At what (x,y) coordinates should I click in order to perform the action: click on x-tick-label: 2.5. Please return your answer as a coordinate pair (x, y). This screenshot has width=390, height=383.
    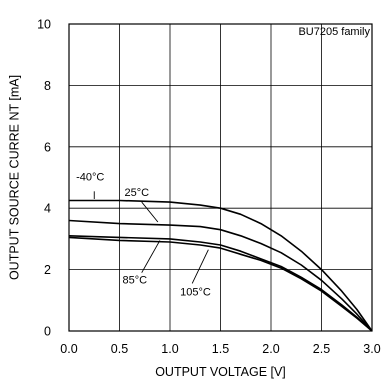
    Looking at the image, I should click on (321, 349).